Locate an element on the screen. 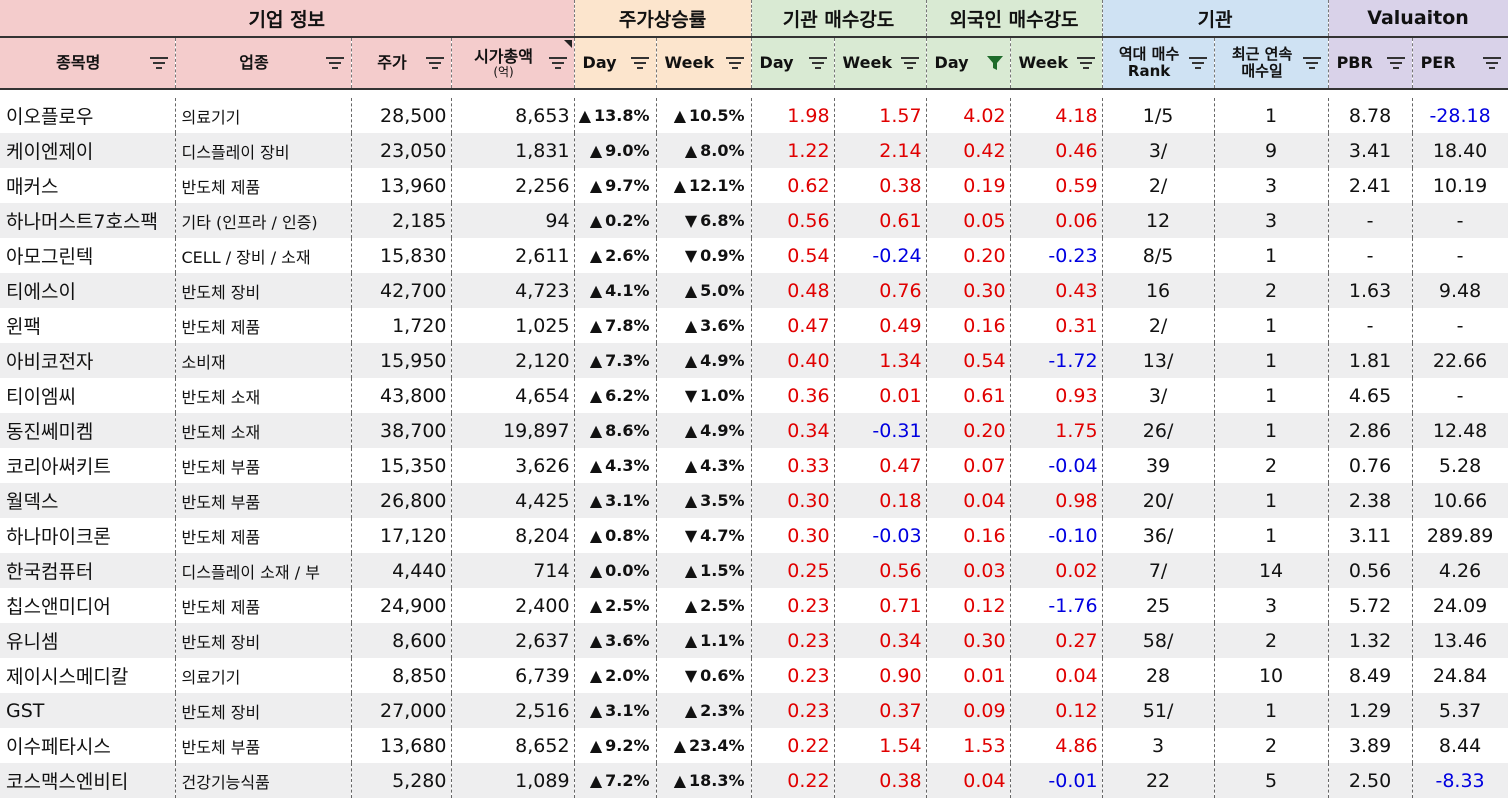 This screenshot has height=798, width=1508. market-cap-cell: 2,516 is located at coordinates (513, 710).